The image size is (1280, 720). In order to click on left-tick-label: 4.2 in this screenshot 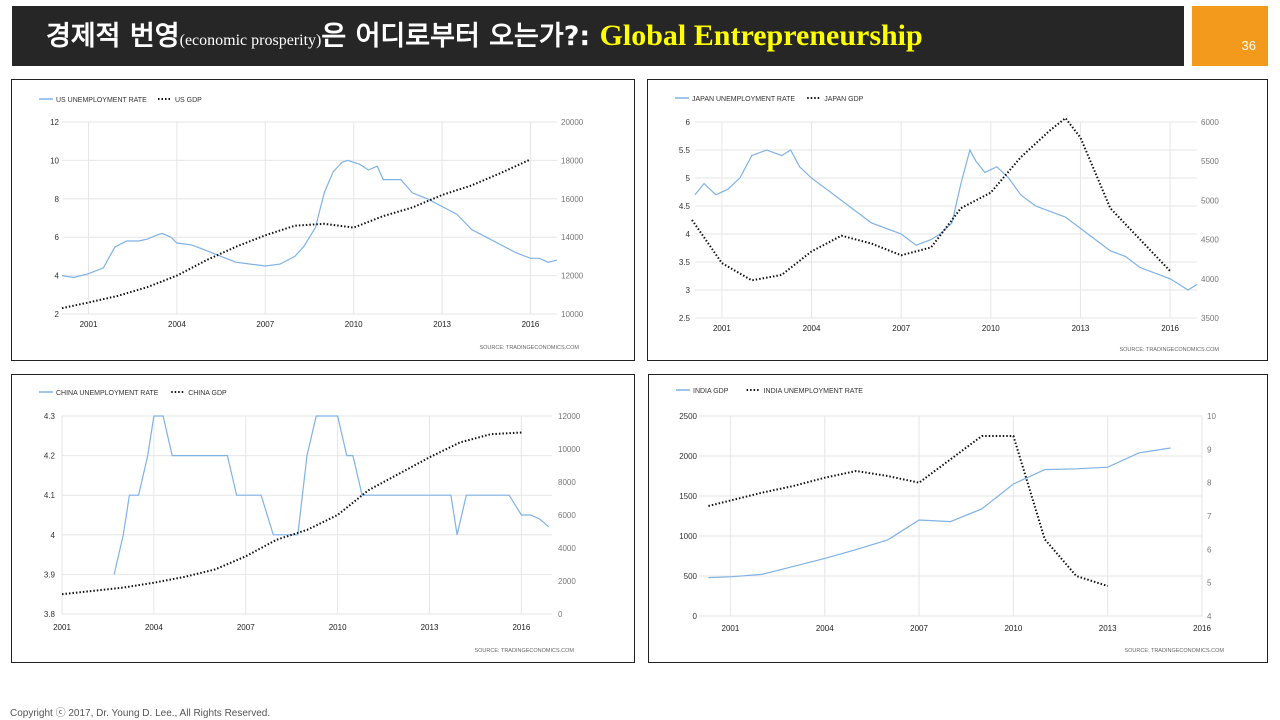, I will do `click(50, 456)`.